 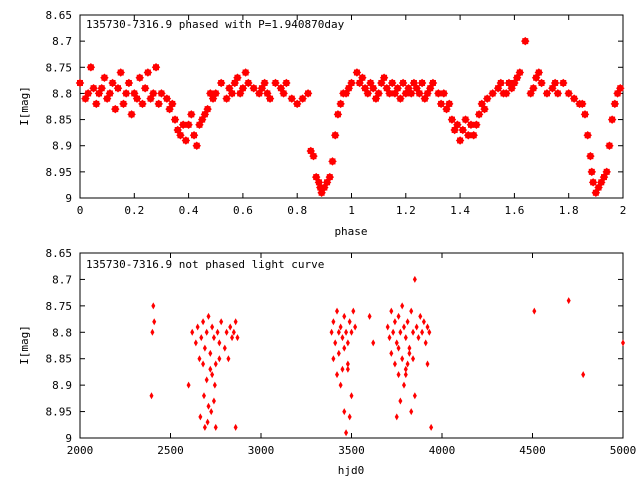 I want to click on unphased-x-axis-label: hjd0, so click(x=351, y=470).